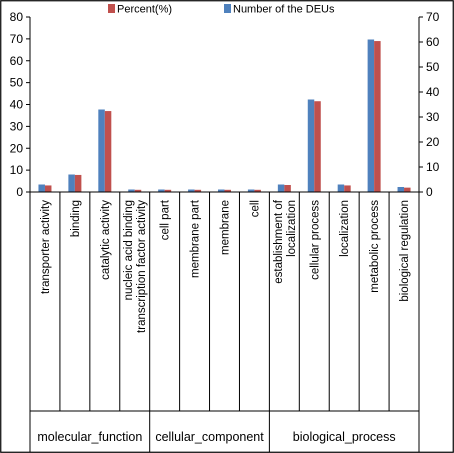 Image resolution: width=454 pixels, height=453 pixels. What do you see at coordinates (344, 437) in the screenshot?
I see `group-label-biological_process: biological_process` at bounding box center [344, 437].